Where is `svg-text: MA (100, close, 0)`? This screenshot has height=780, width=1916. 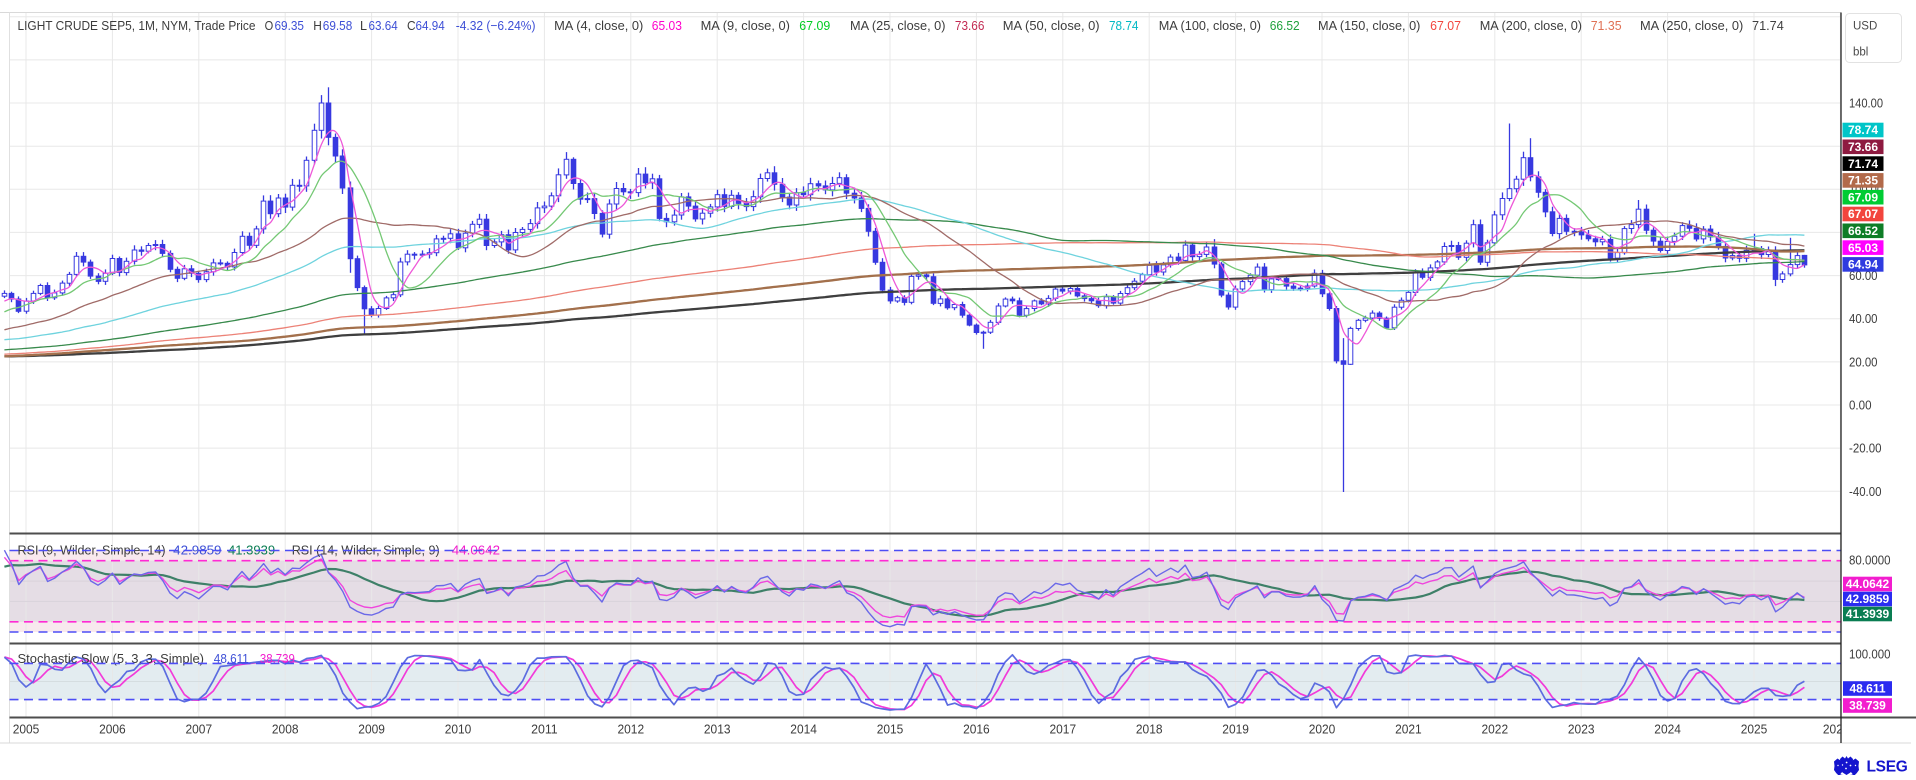 svg-text: MA (100, close, 0) is located at coordinates (1210, 25).